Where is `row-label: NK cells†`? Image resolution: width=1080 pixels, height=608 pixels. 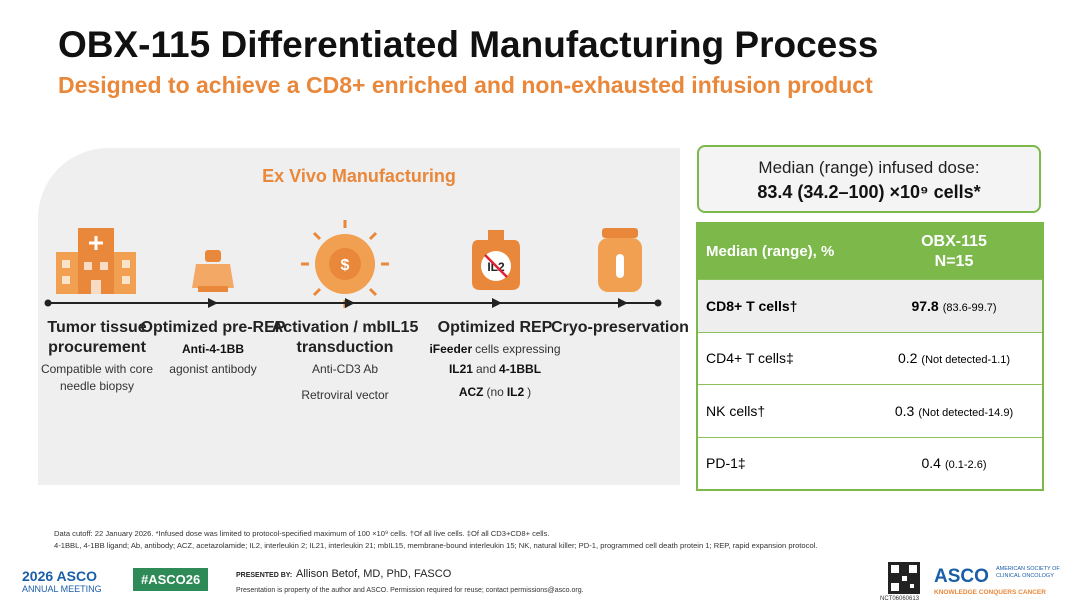
row-label: NK cells† is located at coordinates (736, 410).